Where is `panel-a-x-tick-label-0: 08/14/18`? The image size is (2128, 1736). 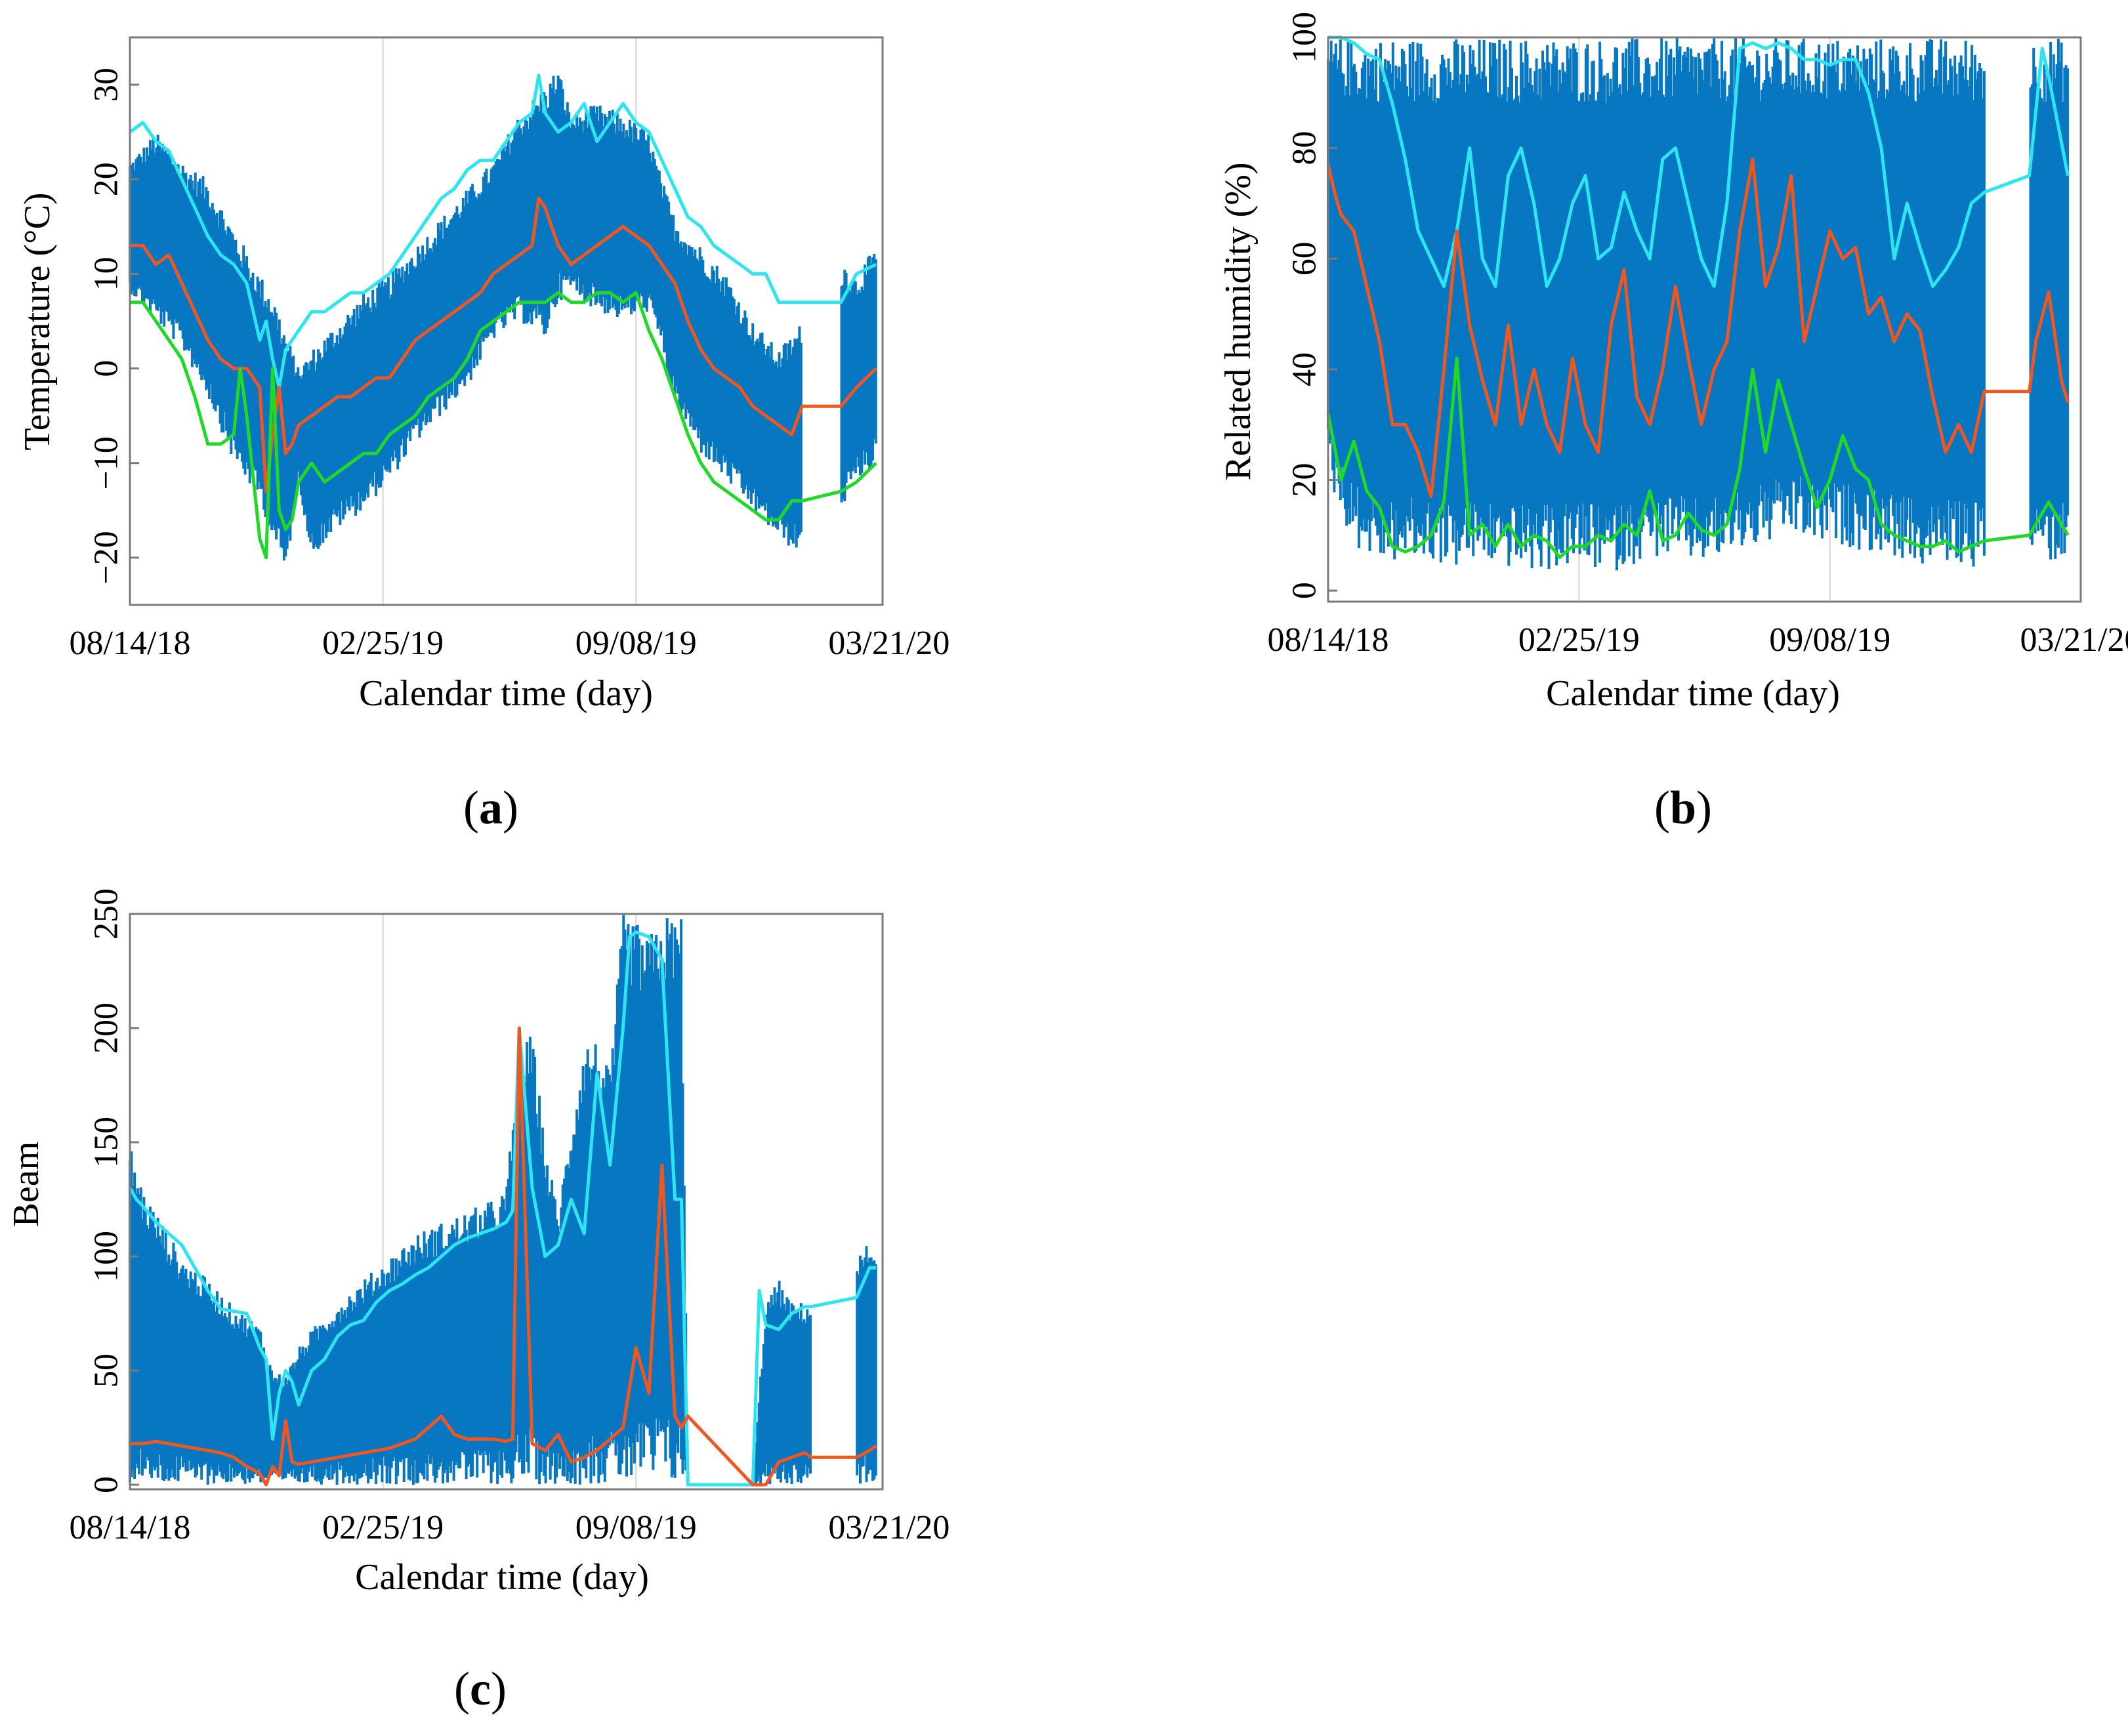 panel-a-x-tick-label-0: 08/14/18 is located at coordinates (131, 643).